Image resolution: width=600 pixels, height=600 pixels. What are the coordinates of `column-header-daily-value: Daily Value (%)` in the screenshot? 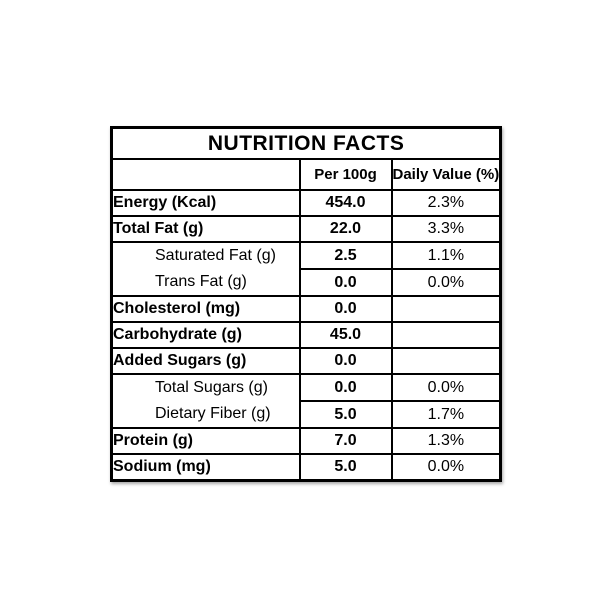 It's located at (446, 174).